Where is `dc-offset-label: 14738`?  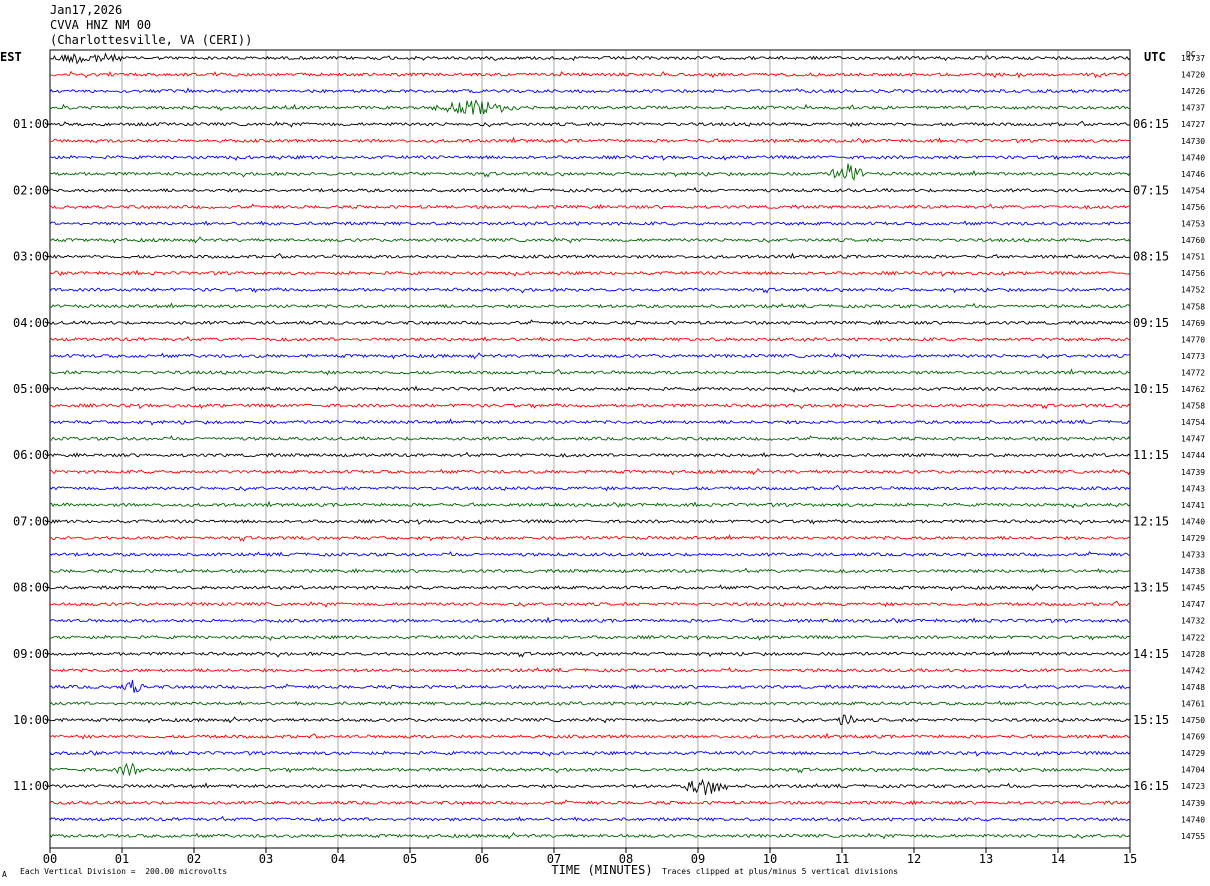 dc-offset-label: 14738 is located at coordinates (1193, 571).